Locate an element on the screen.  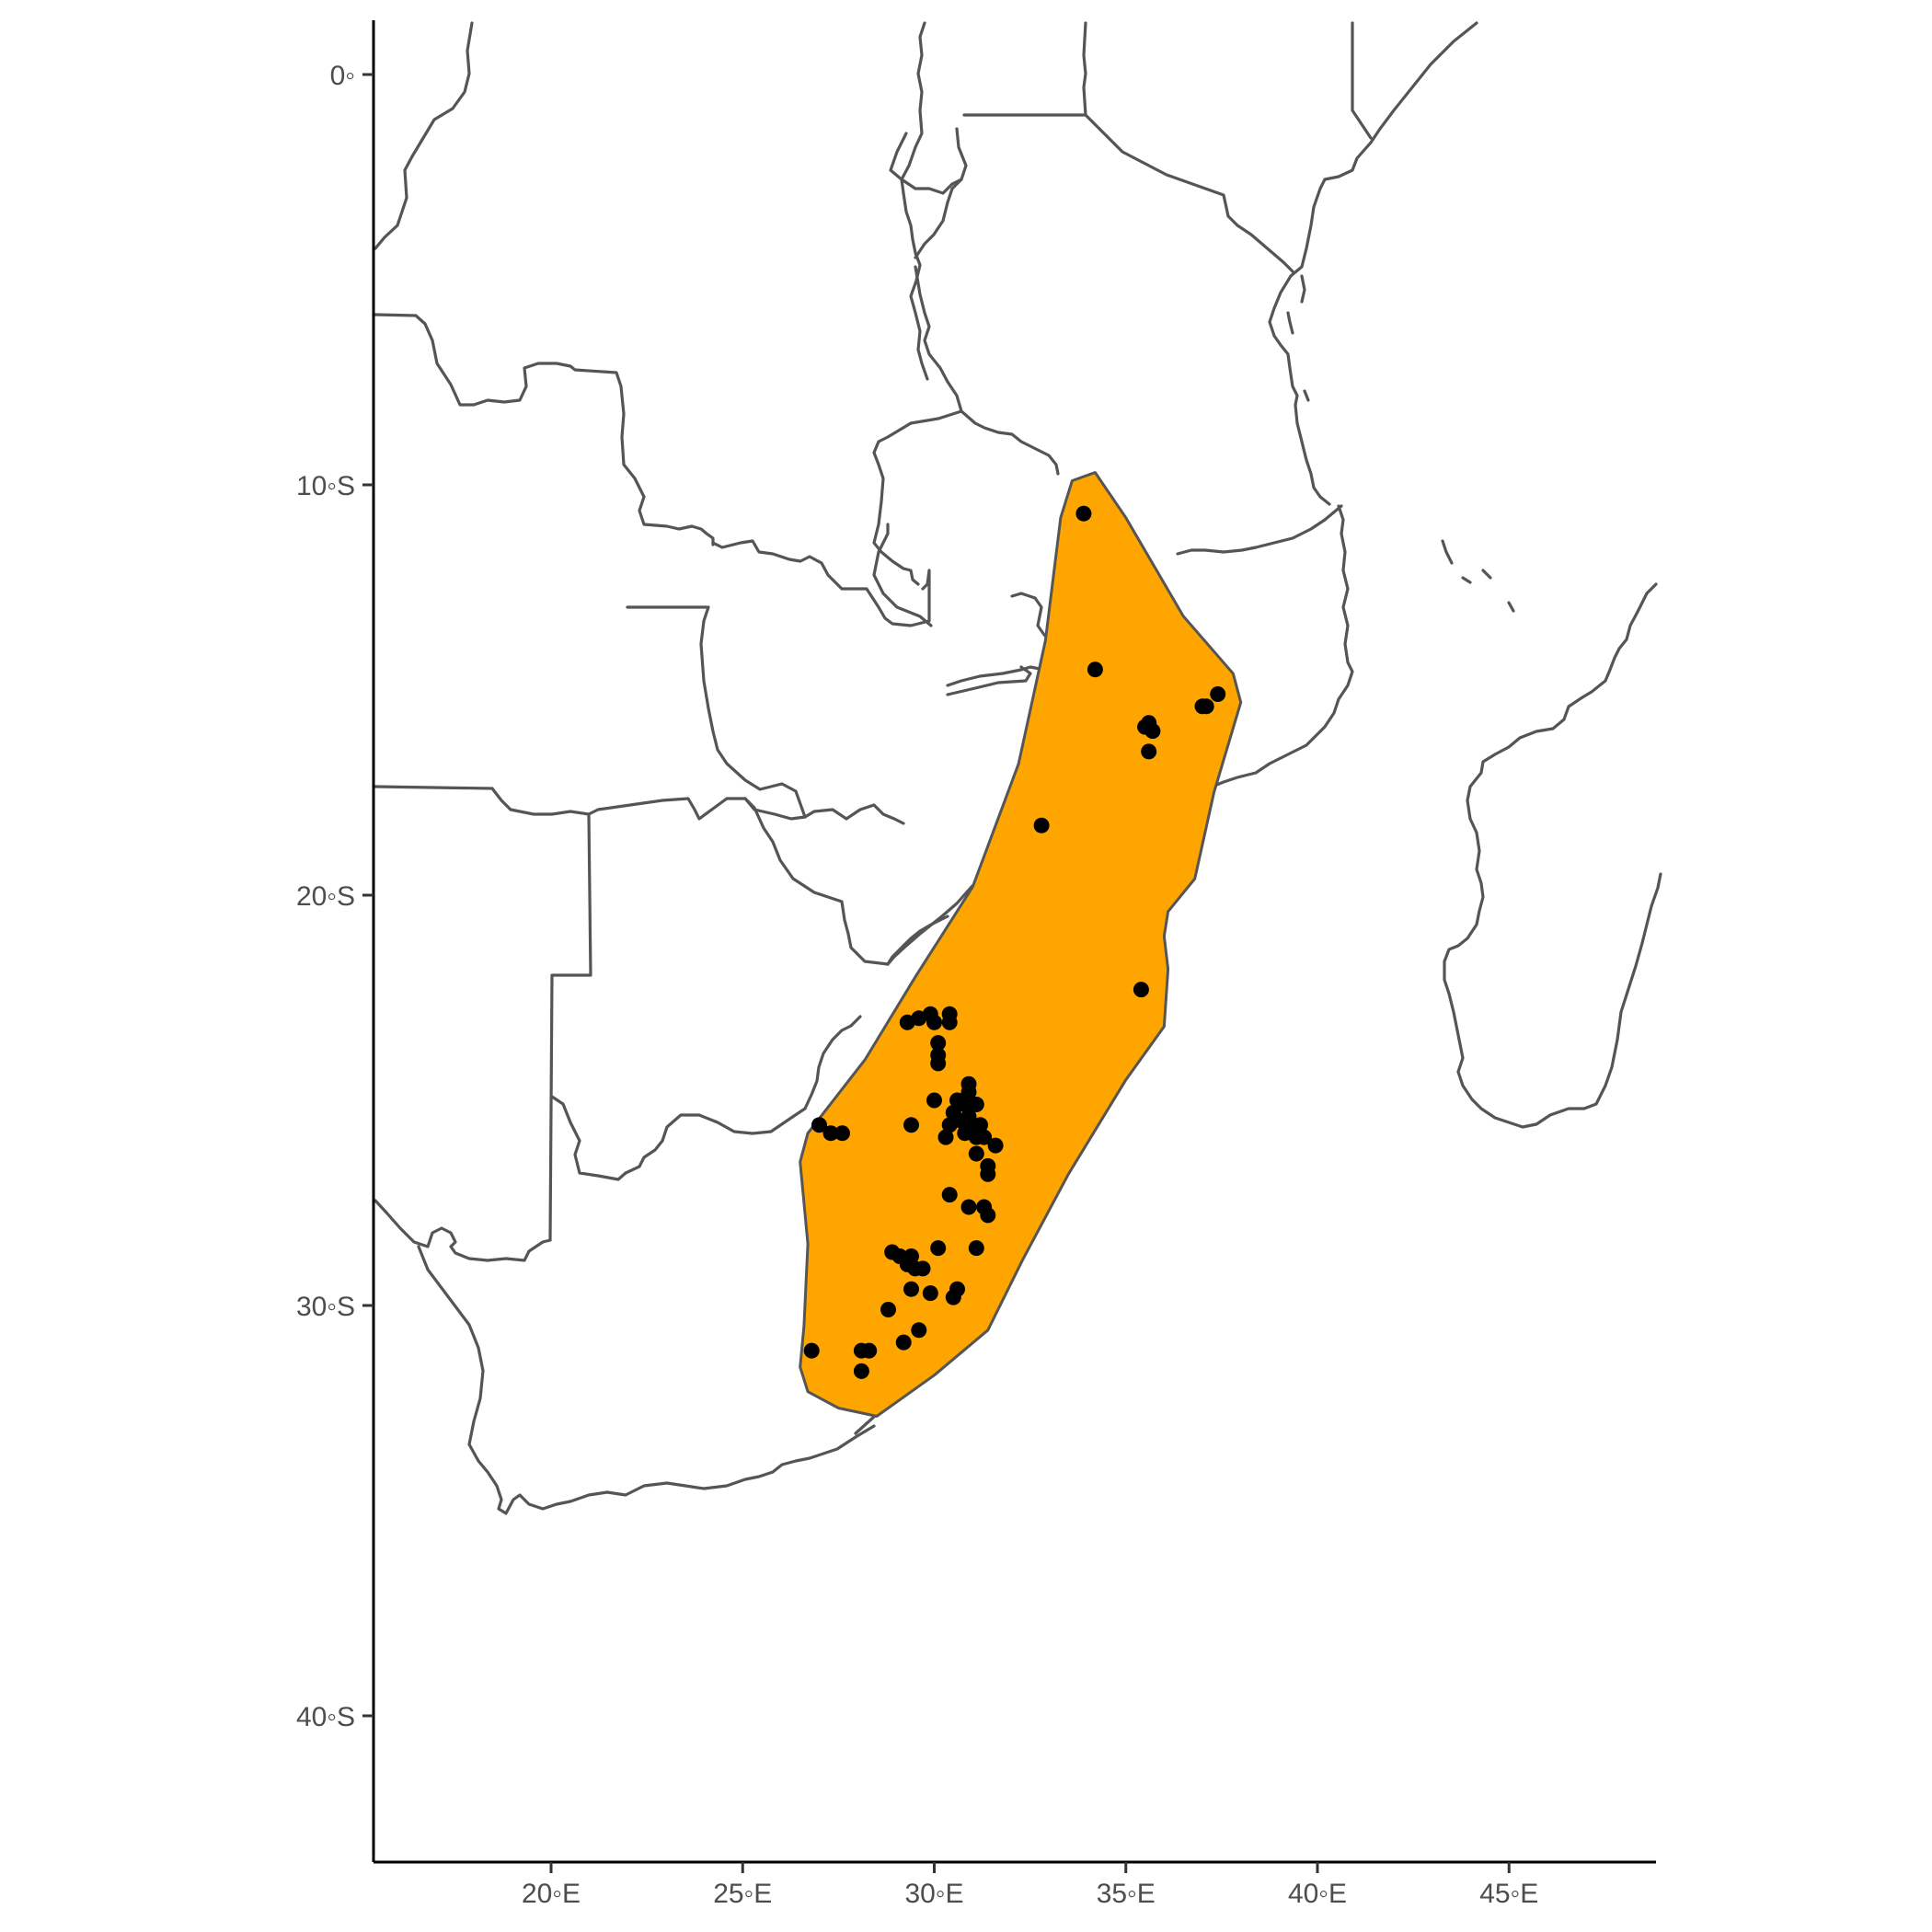
border-zambia-mozambique is located at coordinates (989, 680).